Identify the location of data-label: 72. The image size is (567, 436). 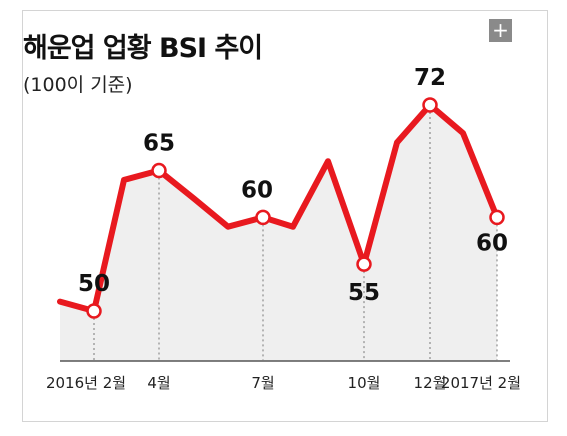
(430, 78).